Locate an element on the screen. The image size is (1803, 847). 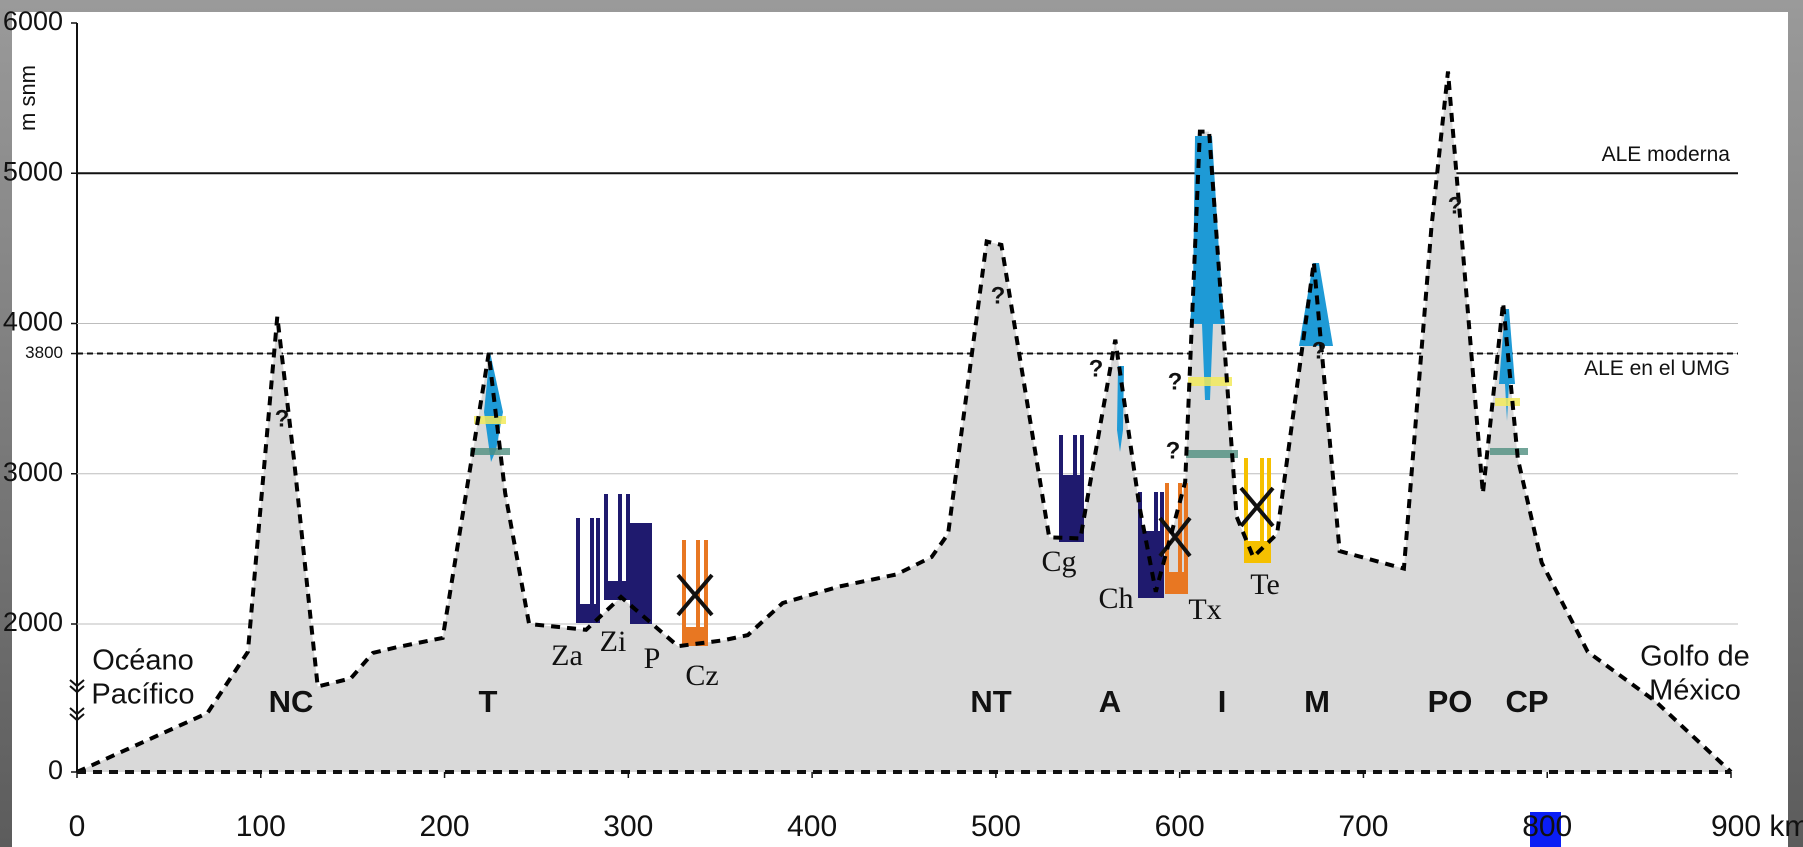
x-tick-label: 500 is located at coordinates (996, 826).